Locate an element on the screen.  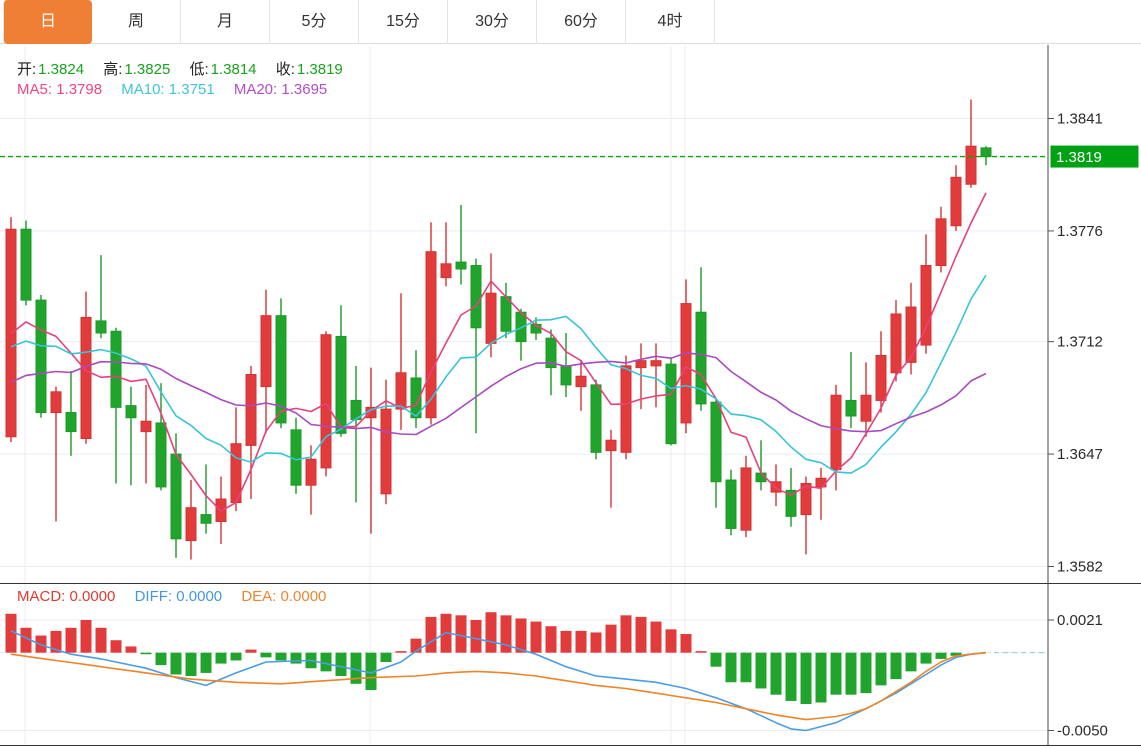
tab-15min: 15分 is located at coordinates (403, 22).